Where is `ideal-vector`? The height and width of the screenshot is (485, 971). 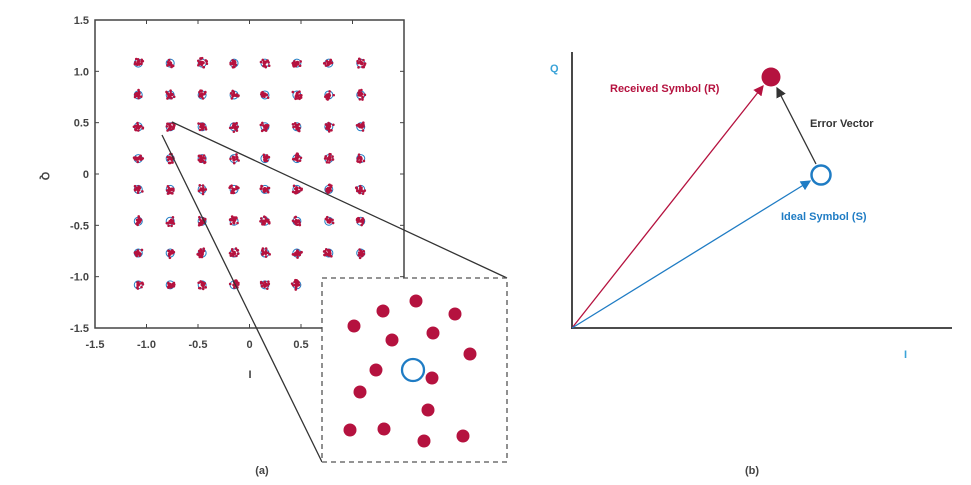
ideal-vector is located at coordinates (691, 254).